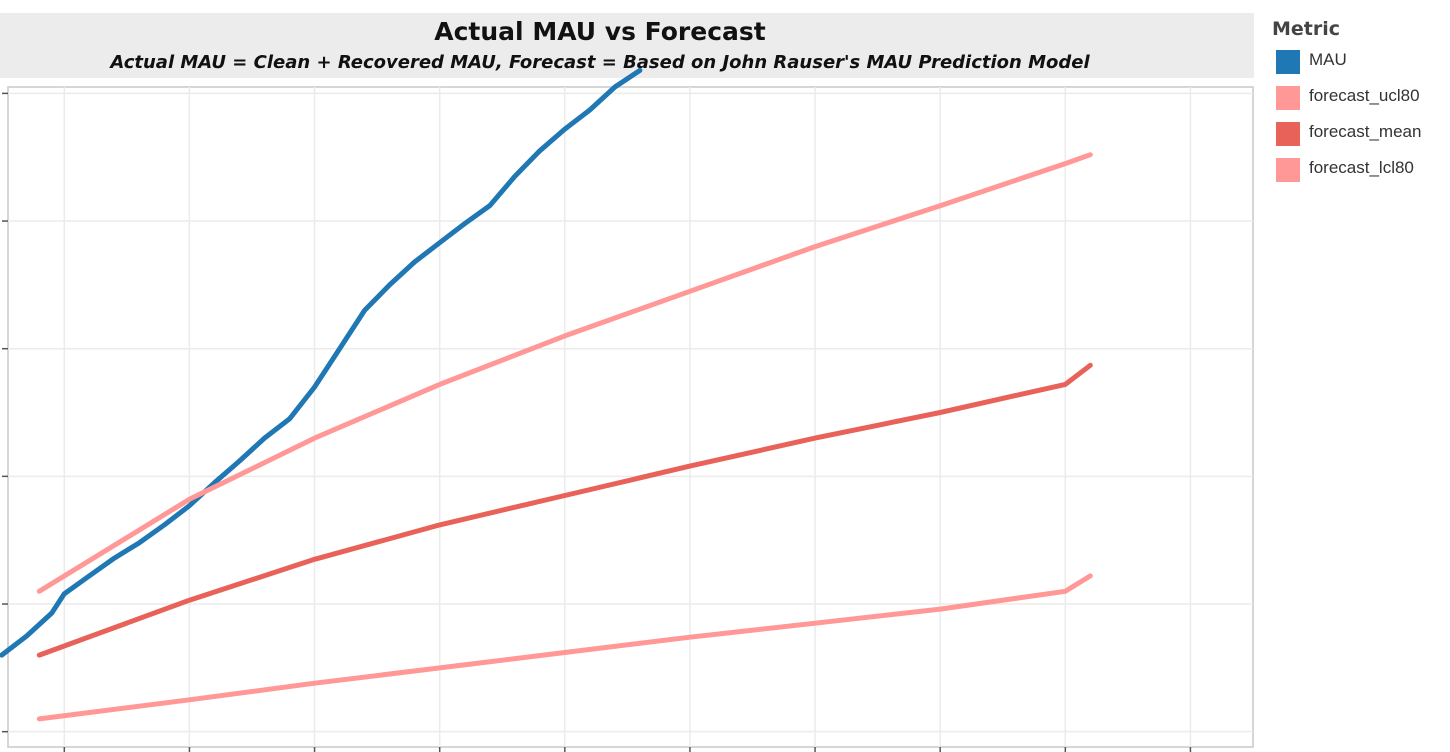  I want to click on series-line-forecast-lcl80, so click(564, 647).